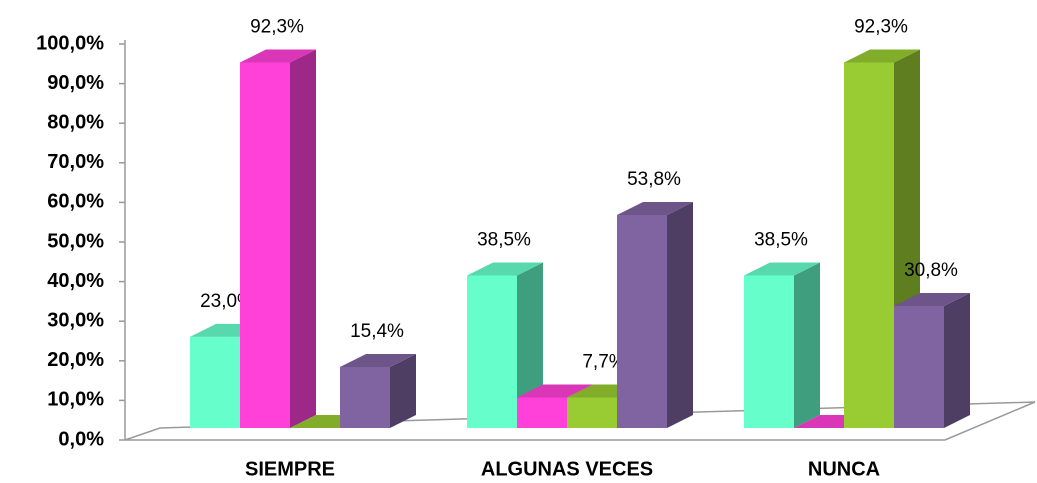 The image size is (1037, 483). Describe the element at coordinates (75, 400) in the screenshot. I see `y-tick-label: 10,0%` at that location.